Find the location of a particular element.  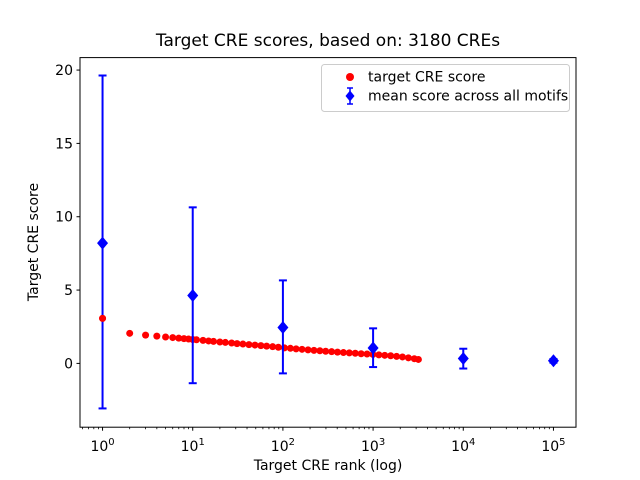

blue-diamond-errorbar-marker-icon is located at coordinates (350, 96).